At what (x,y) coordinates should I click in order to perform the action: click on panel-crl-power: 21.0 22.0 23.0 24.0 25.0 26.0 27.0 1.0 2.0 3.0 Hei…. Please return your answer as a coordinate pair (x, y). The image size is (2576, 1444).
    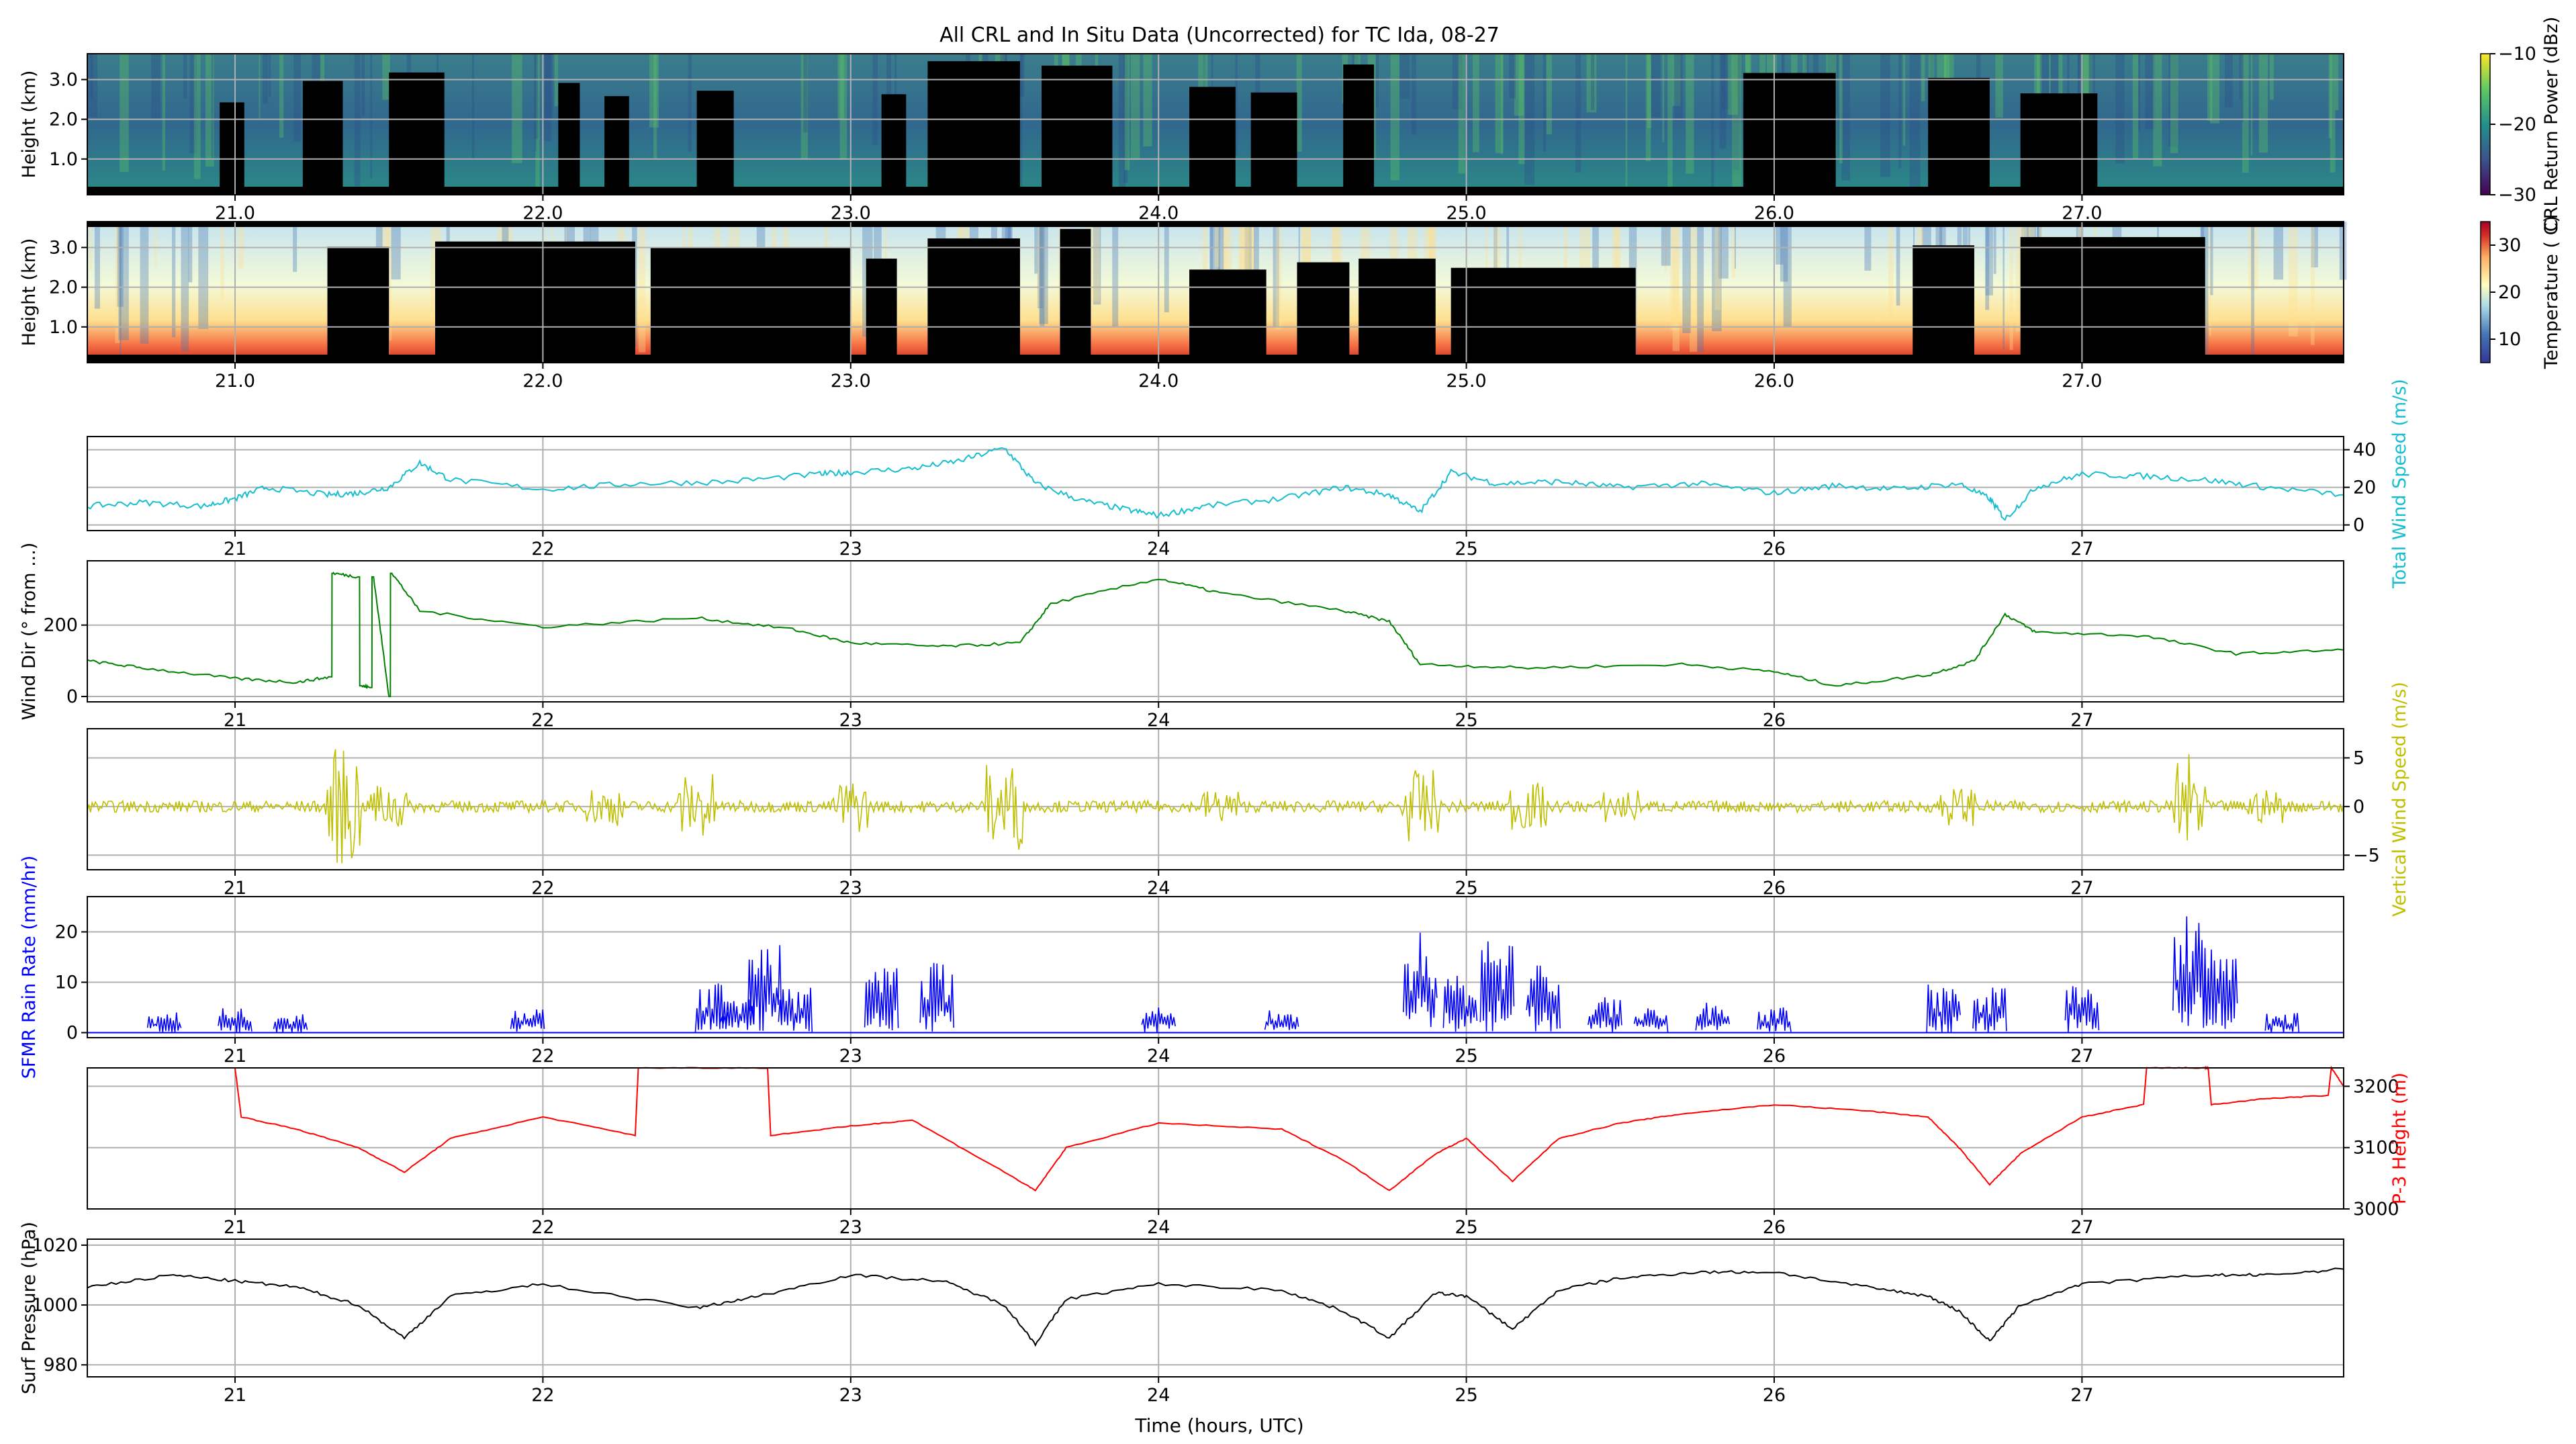
    Looking at the image, I should click on (1290, 125).